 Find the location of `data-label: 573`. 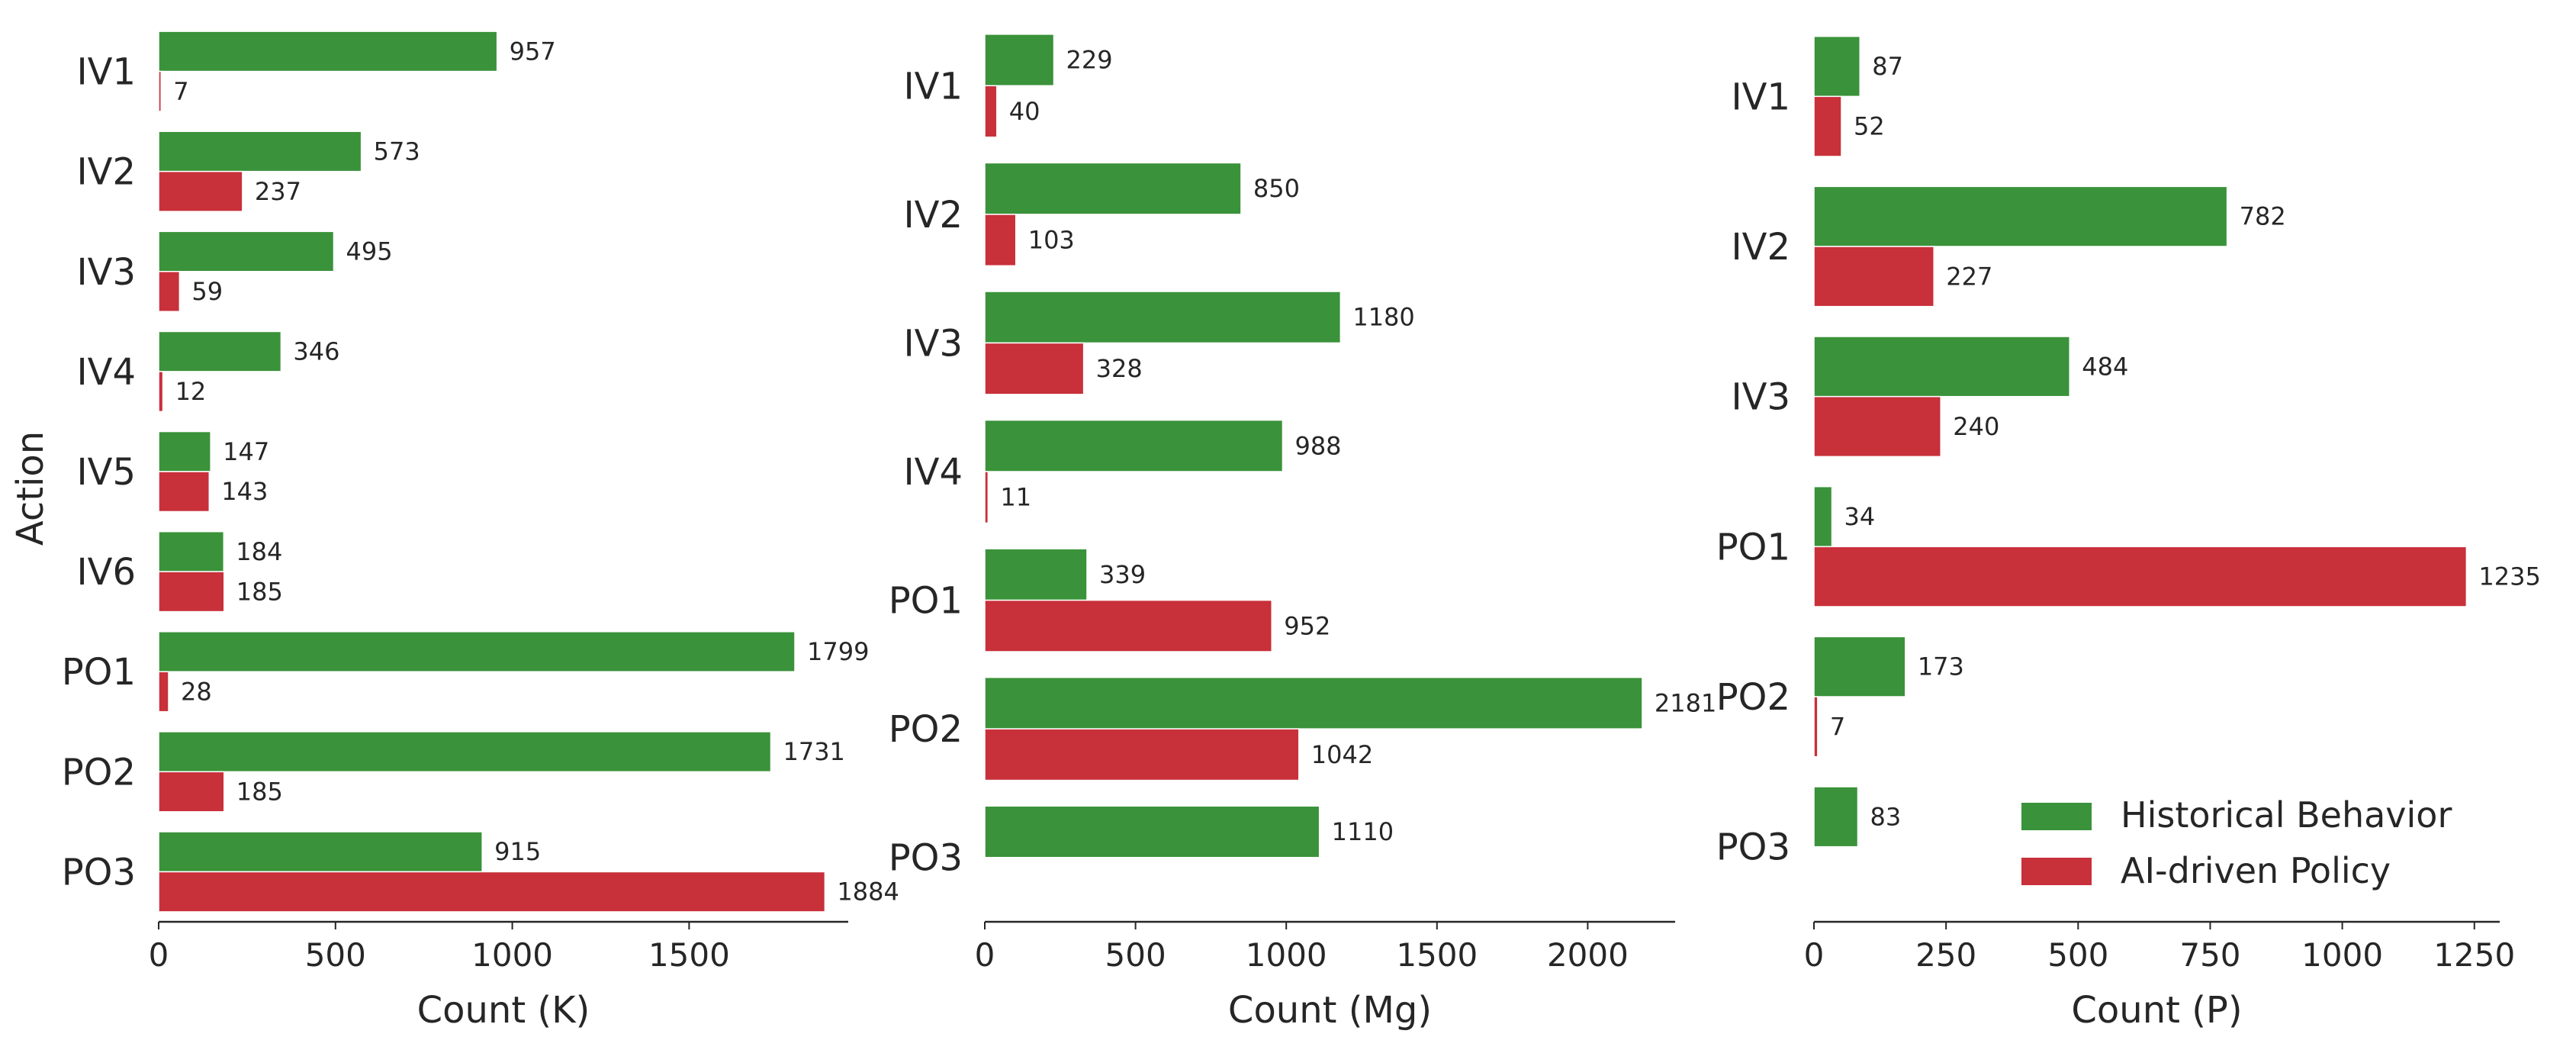

data-label: 573 is located at coordinates (397, 151).